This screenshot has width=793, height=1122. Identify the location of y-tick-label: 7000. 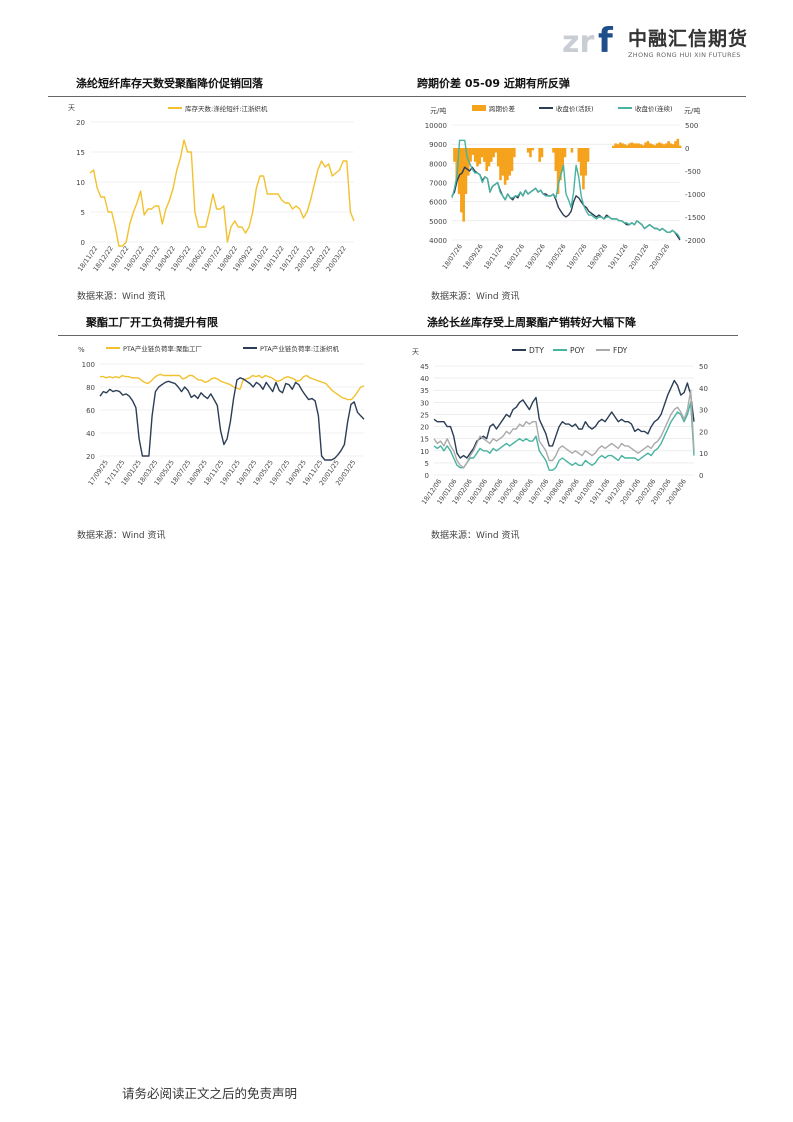
(438, 184).